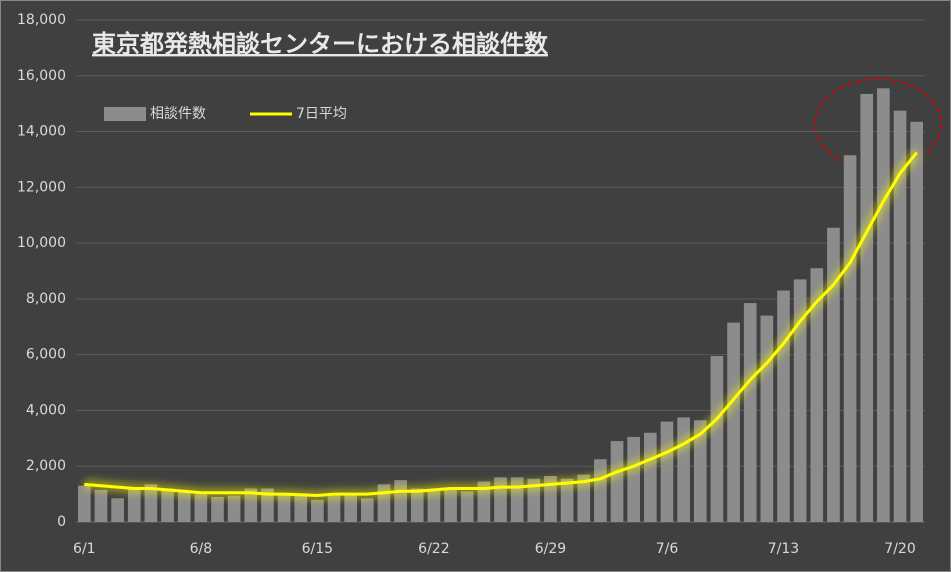 The image size is (951, 572). I want to click on y-tick-label: 16,000, so click(41, 76).